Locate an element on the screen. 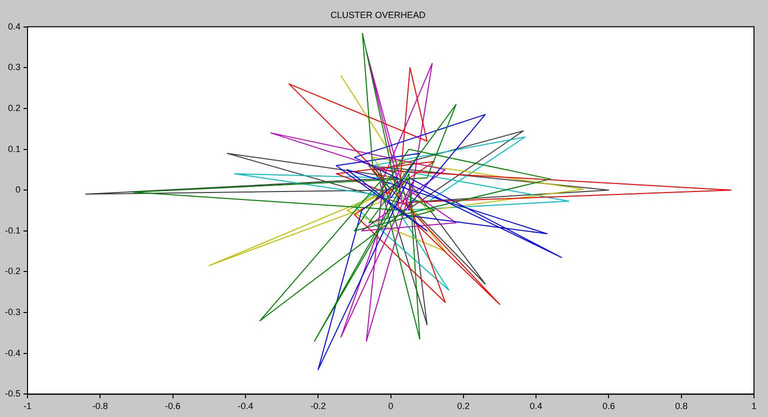 The height and width of the screenshot is (417, 768). y-tick-label: -0.2 is located at coordinates (12, 271).